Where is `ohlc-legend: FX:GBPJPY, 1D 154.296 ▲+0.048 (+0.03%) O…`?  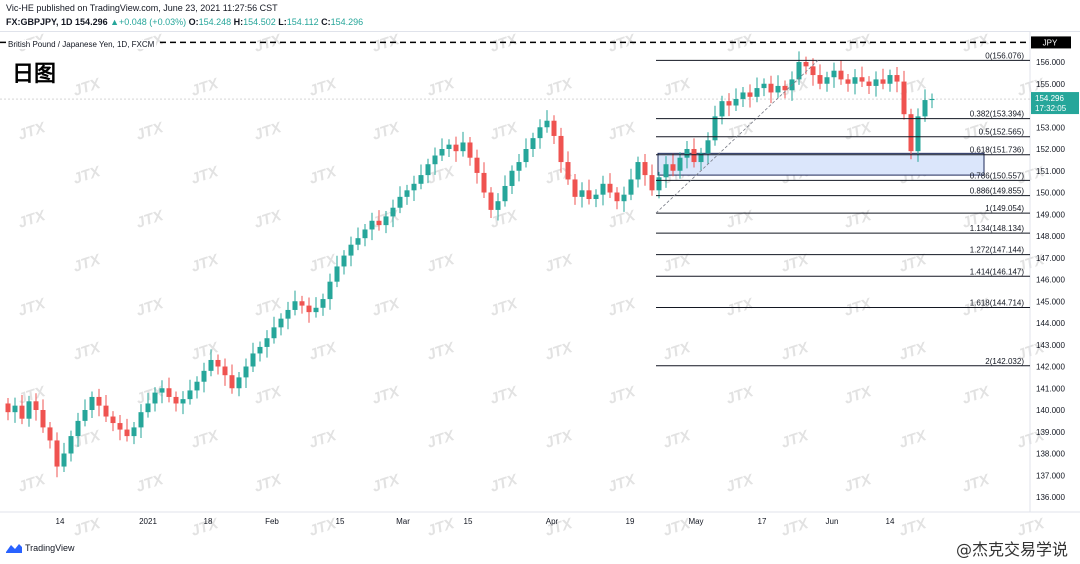 ohlc-legend: FX:GBPJPY, 1D 154.296 ▲+0.048 (+0.03%) O… is located at coordinates (184, 22).